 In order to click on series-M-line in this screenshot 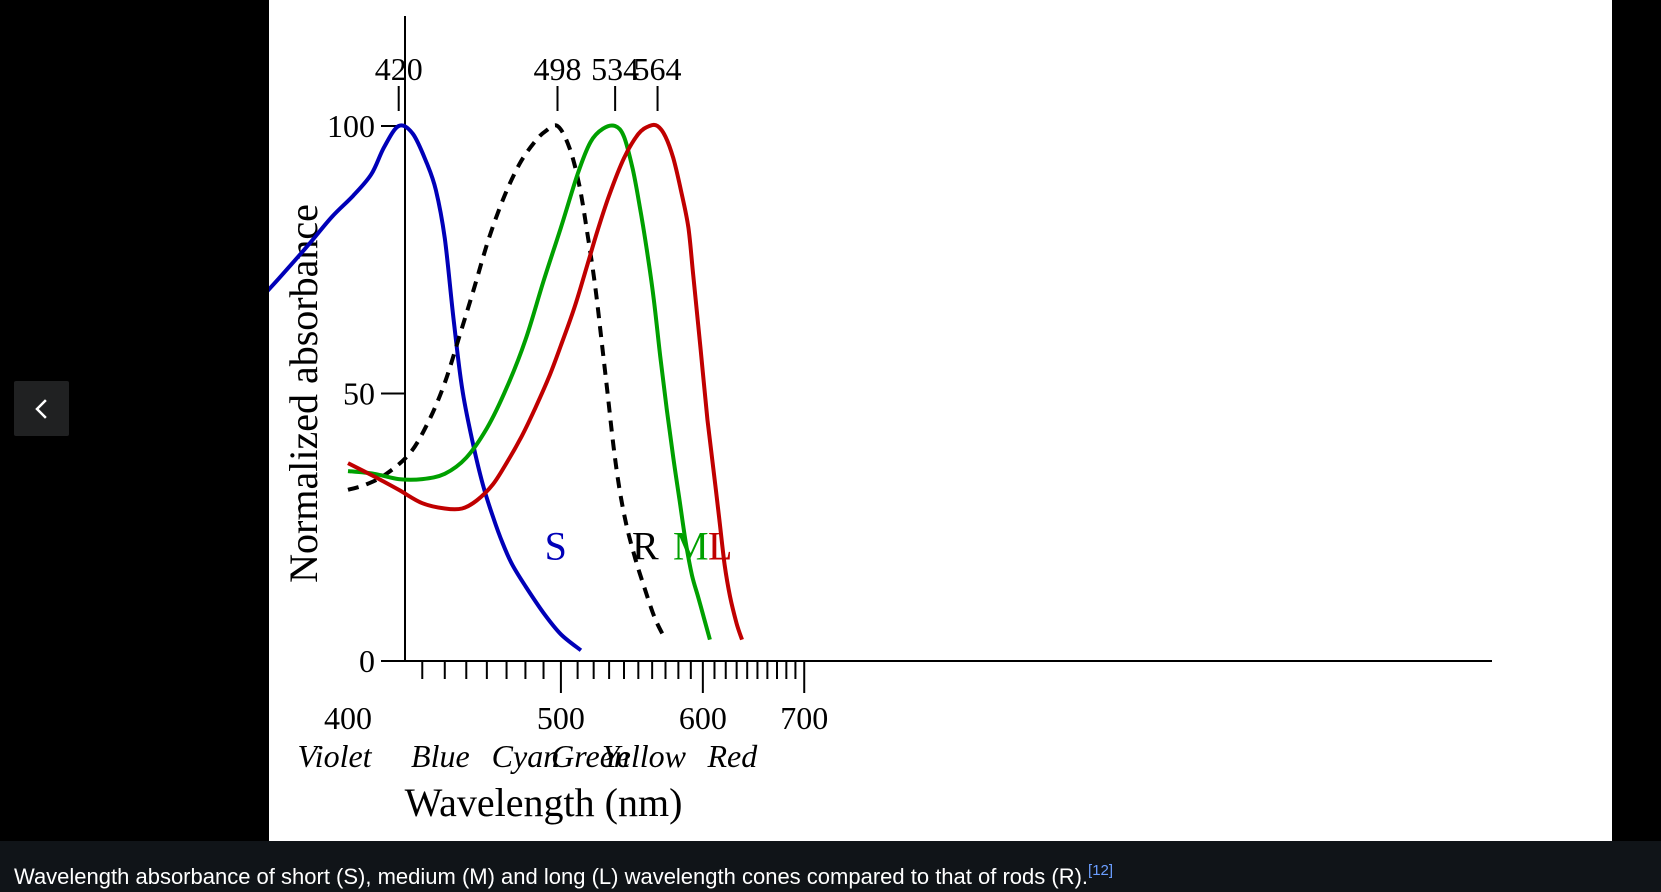, I will do `click(529, 382)`.